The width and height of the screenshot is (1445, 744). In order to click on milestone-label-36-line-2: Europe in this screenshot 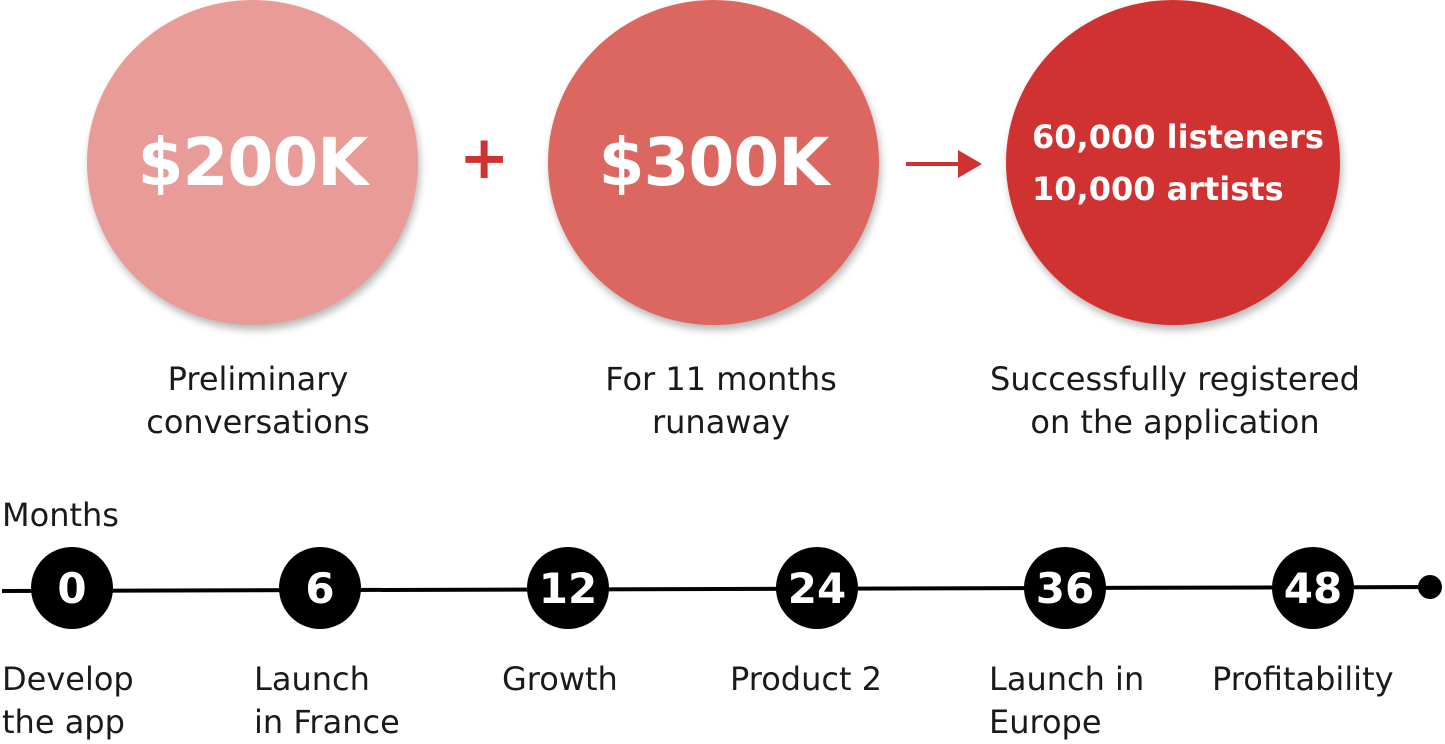, I will do `click(1066, 722)`.